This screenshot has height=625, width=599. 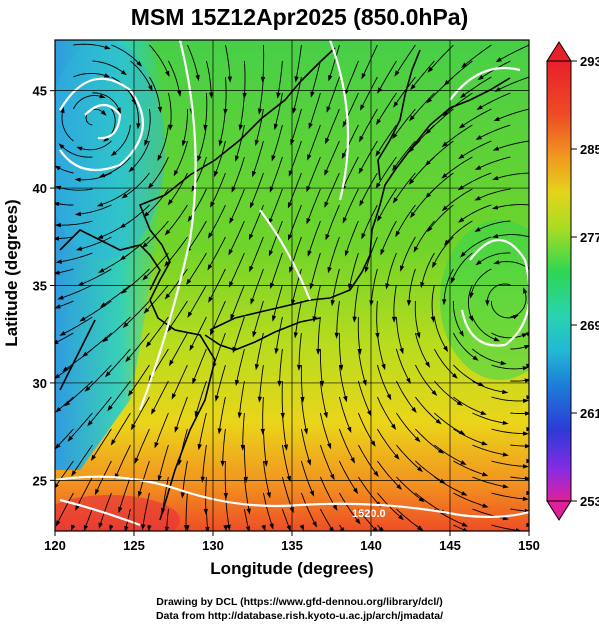 What do you see at coordinates (589, 237) in the screenshot?
I see `colorbar-tick-label: 277` at bounding box center [589, 237].